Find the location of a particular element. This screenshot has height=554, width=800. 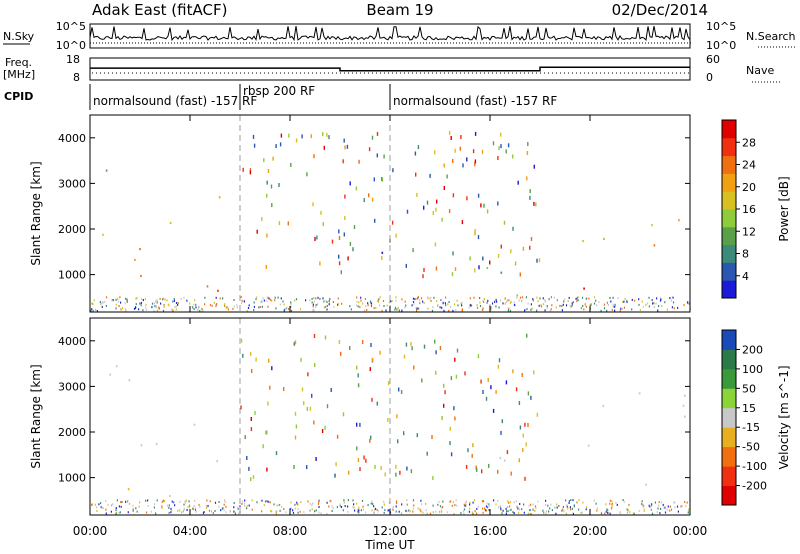

nsky-trace is located at coordinates (390, 34).